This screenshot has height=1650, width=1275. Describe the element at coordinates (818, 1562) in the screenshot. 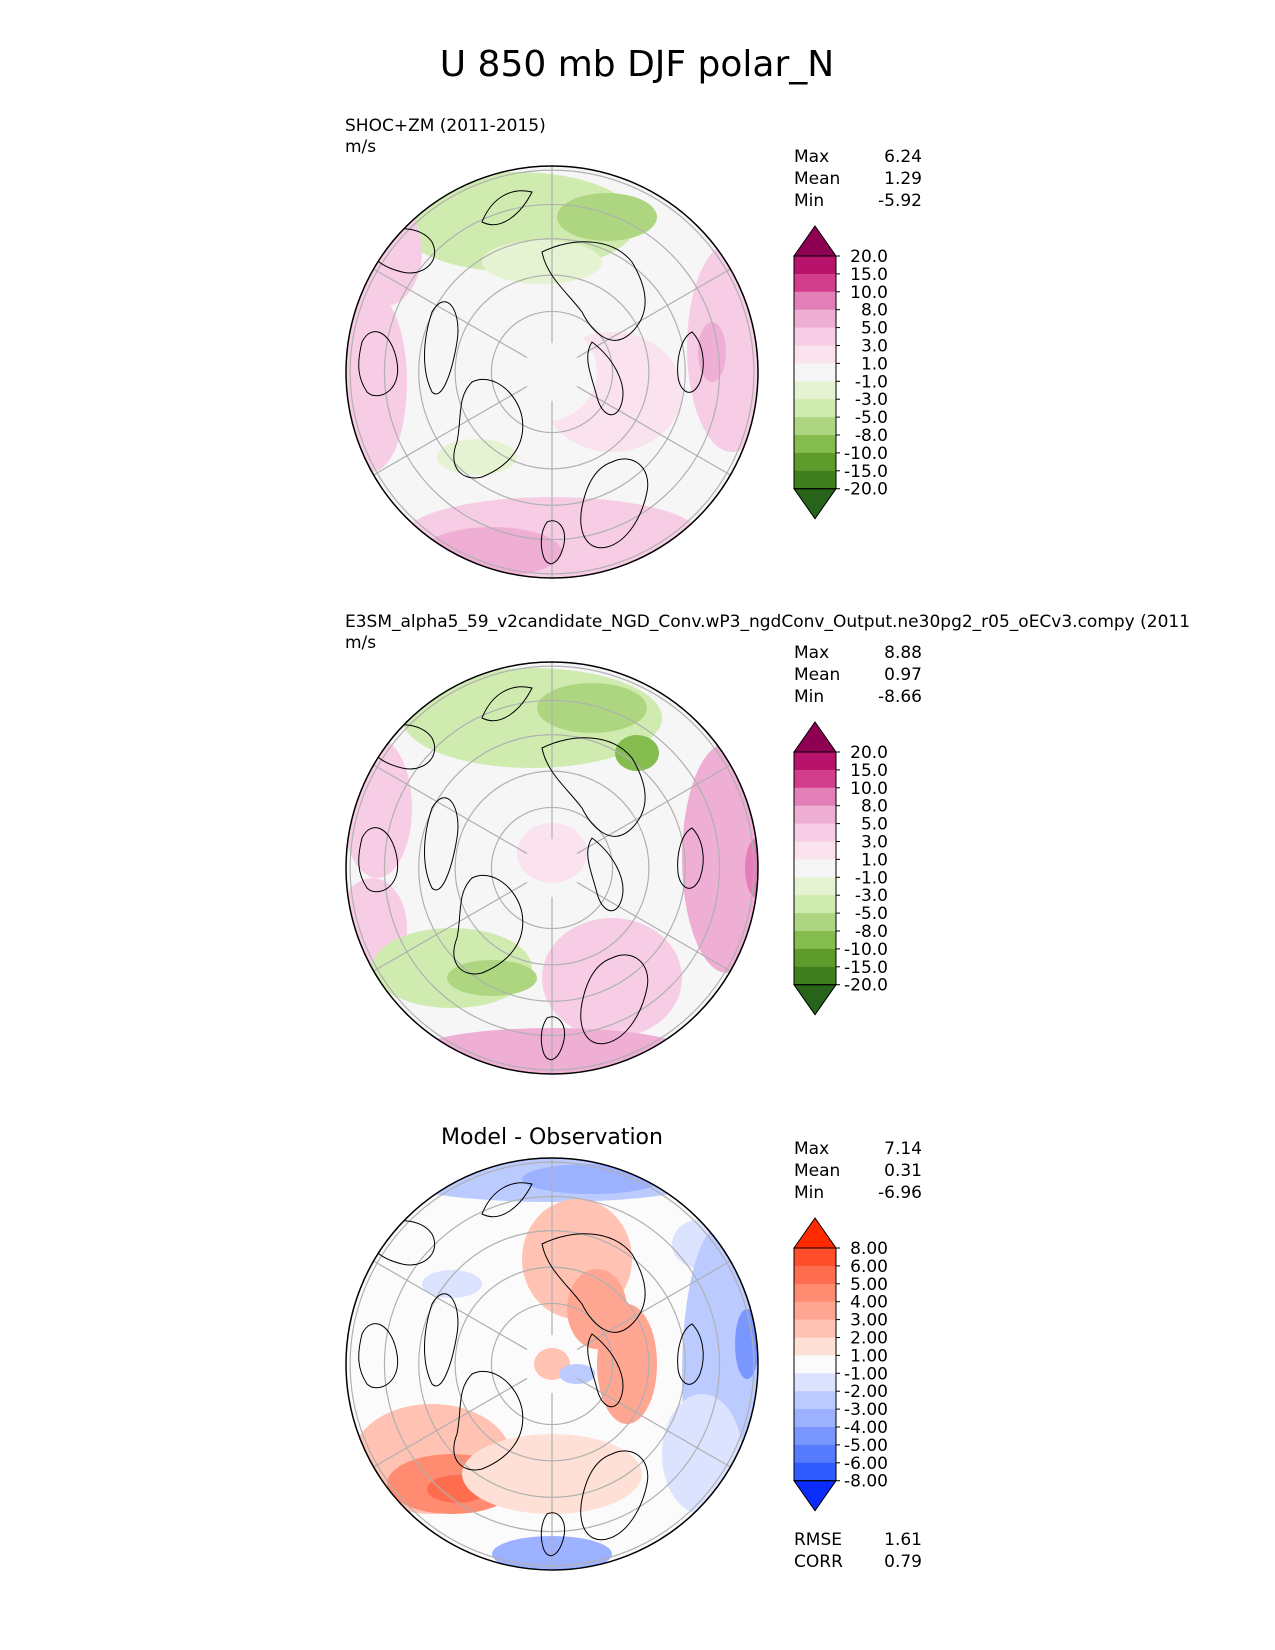

I see `metric-label: CORR` at that location.